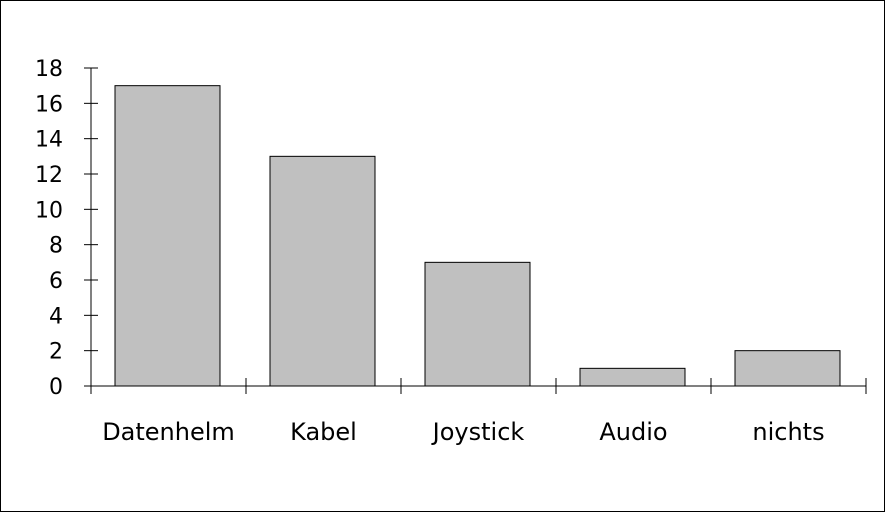  I want to click on y-tick-label: 4, so click(56, 316).